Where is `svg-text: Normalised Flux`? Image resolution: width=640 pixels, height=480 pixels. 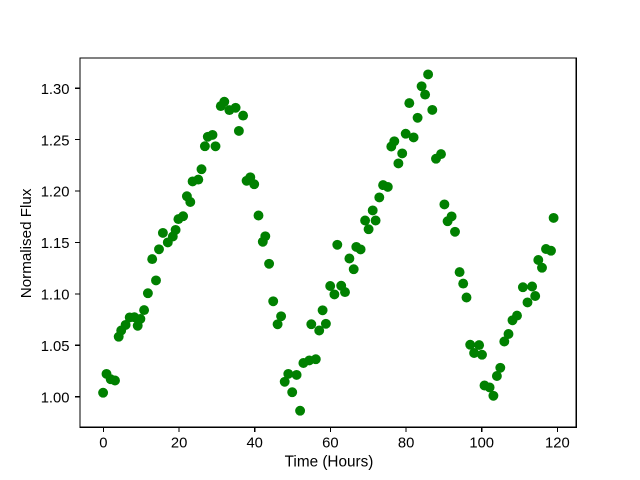
svg-text: Normalised Flux is located at coordinates (26, 243).